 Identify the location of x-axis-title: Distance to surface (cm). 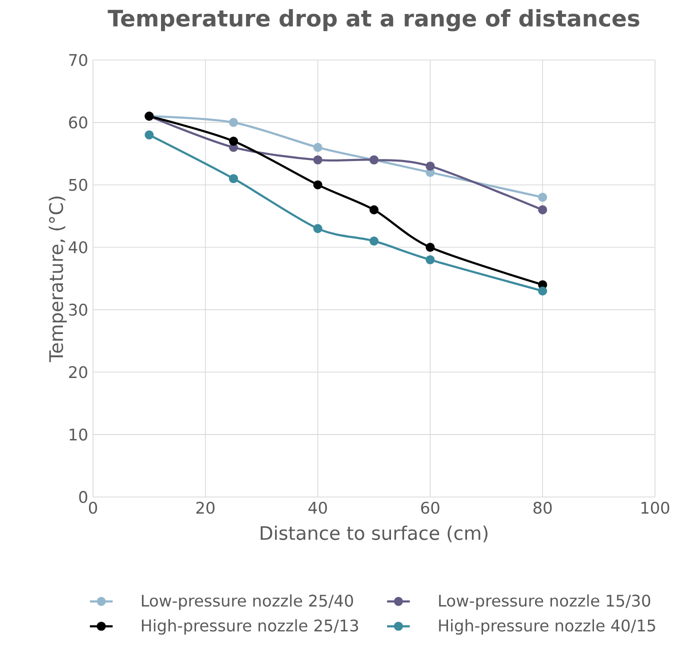
(374, 534).